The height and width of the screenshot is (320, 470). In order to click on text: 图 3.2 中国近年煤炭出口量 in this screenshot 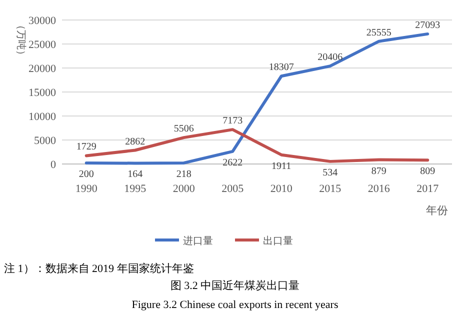, I will do `click(235, 285)`.